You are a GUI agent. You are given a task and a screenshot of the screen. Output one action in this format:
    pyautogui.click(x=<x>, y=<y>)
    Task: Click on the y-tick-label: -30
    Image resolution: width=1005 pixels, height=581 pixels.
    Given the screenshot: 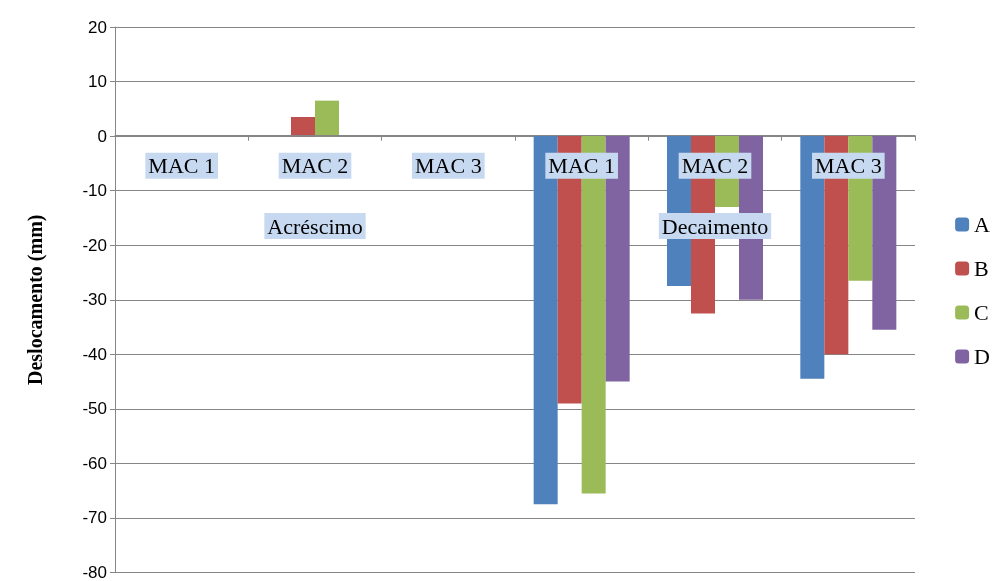 What is the action you would take?
    pyautogui.click(x=94, y=300)
    